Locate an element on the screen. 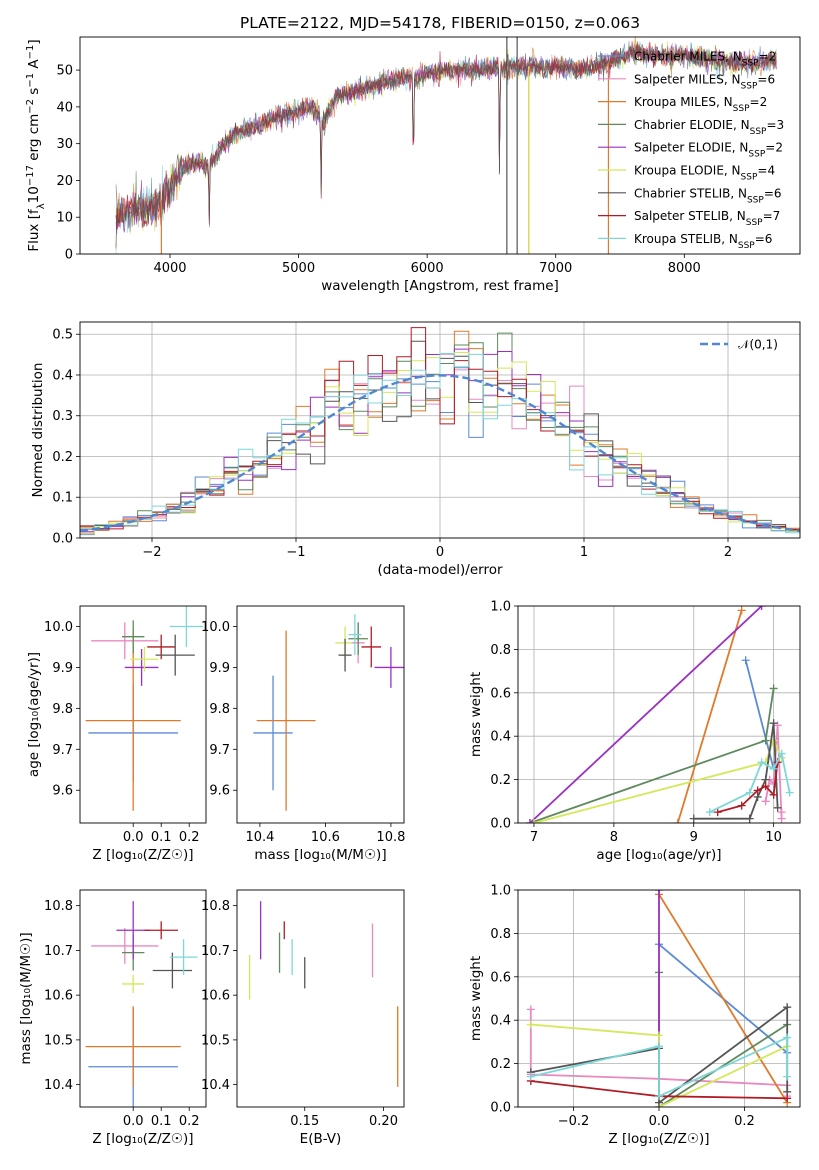  y-tick-label: 9.7 is located at coordinates (219, 750).